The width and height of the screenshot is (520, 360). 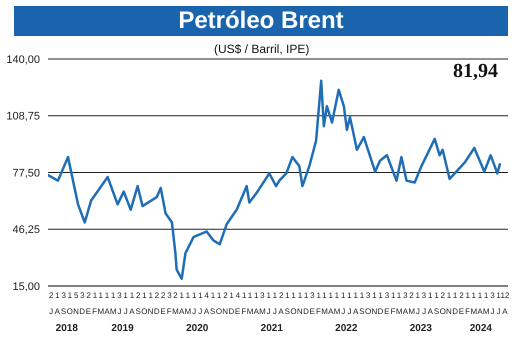 What do you see at coordinates (346, 328) in the screenshot?
I see `x-tick-label: 2022` at bounding box center [346, 328].